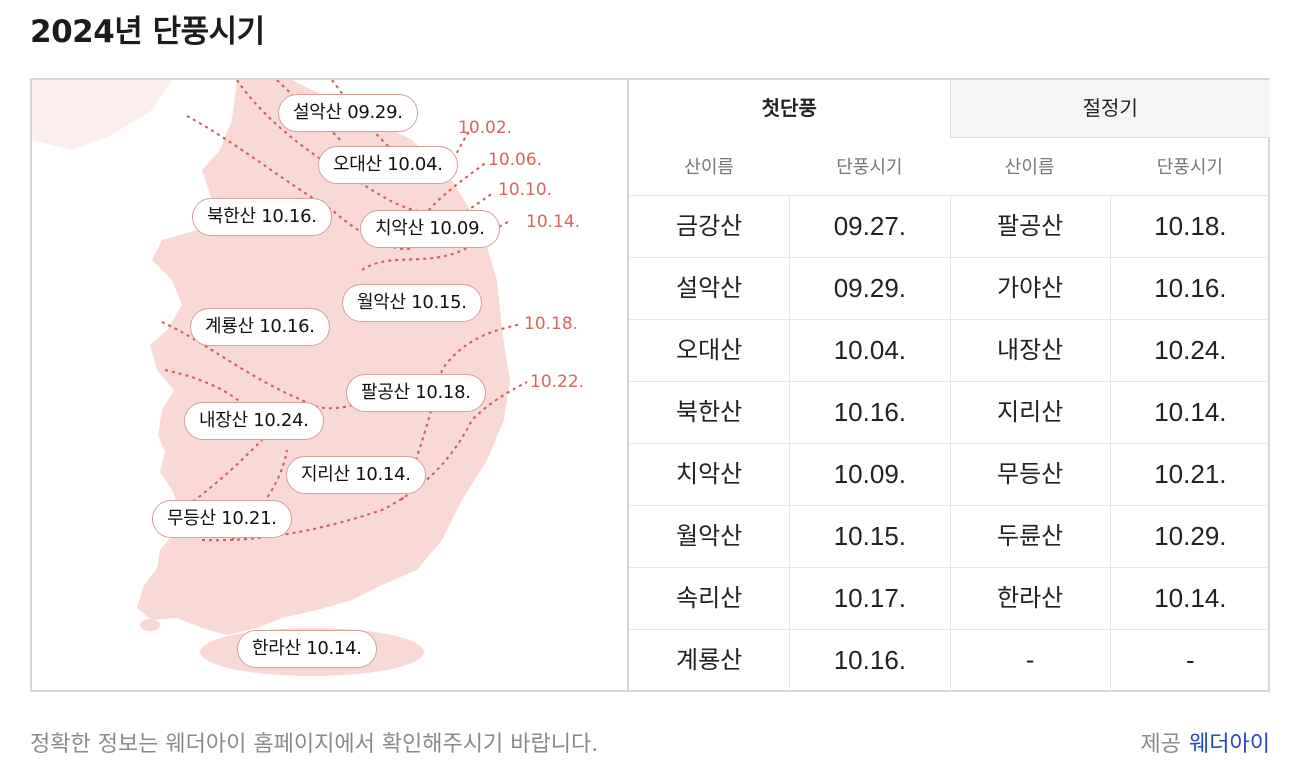 Image resolution: width=1296 pixels, height=780 pixels. Describe the element at coordinates (515, 160) in the screenshot. I see `date-line-label: 10.06.` at that location.